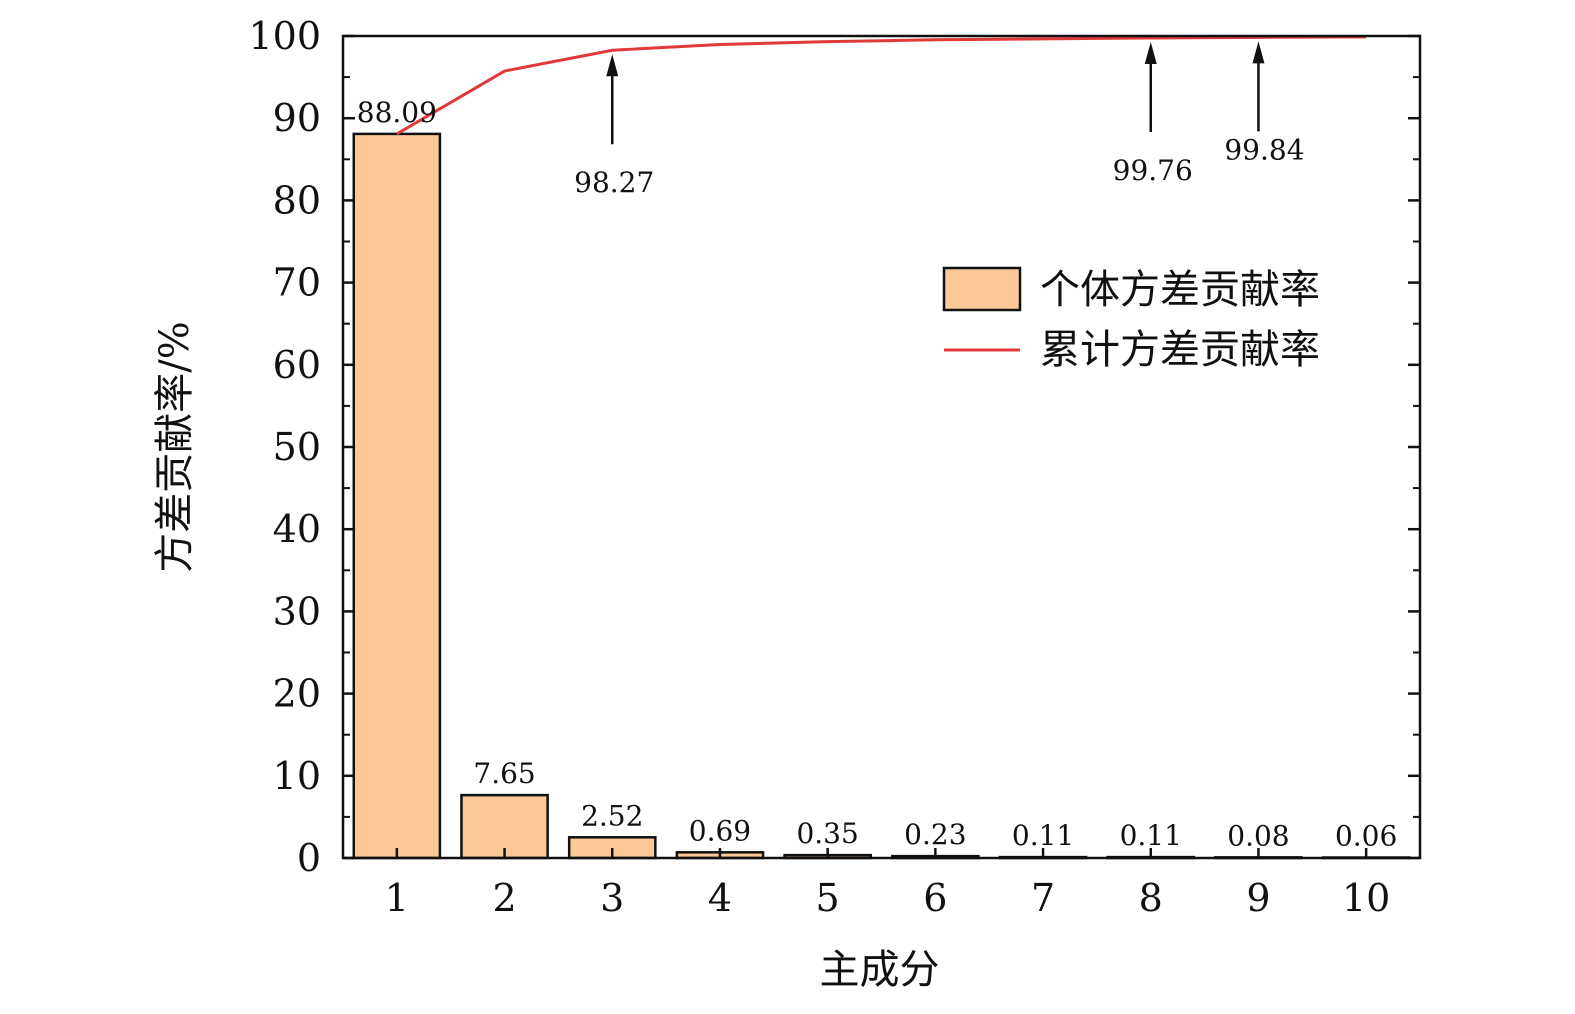 The height and width of the screenshot is (1014, 1575). What do you see at coordinates (504, 898) in the screenshot?
I see `x-tick-label-2: 2` at bounding box center [504, 898].